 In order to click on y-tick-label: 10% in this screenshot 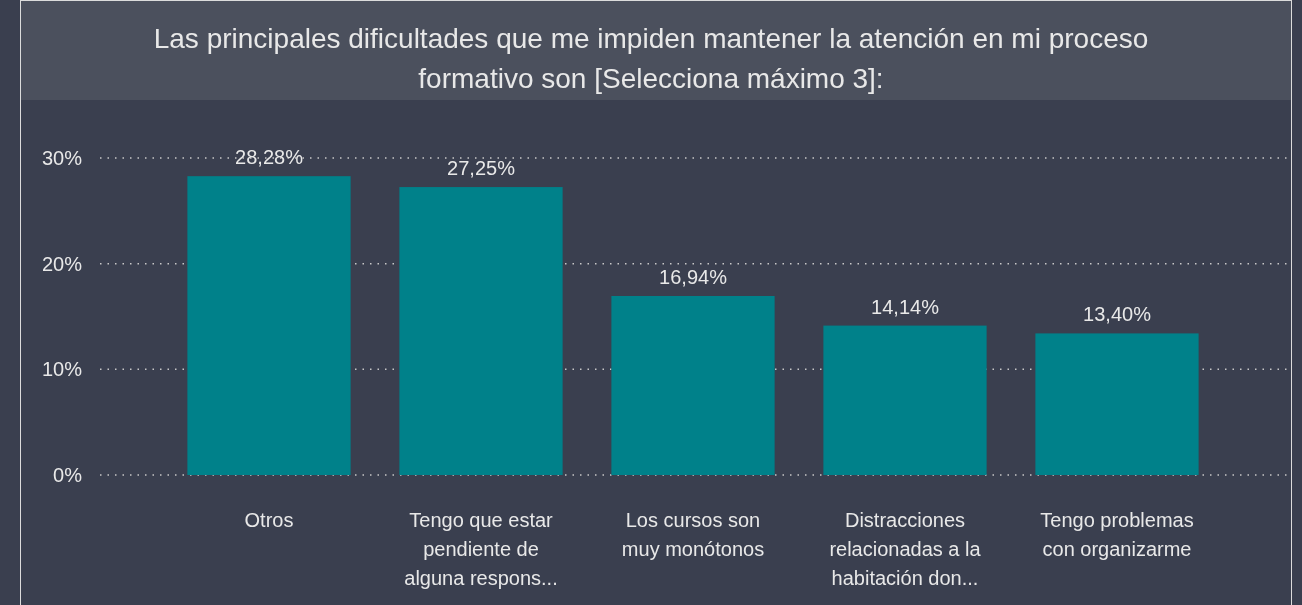, I will do `click(62, 369)`.